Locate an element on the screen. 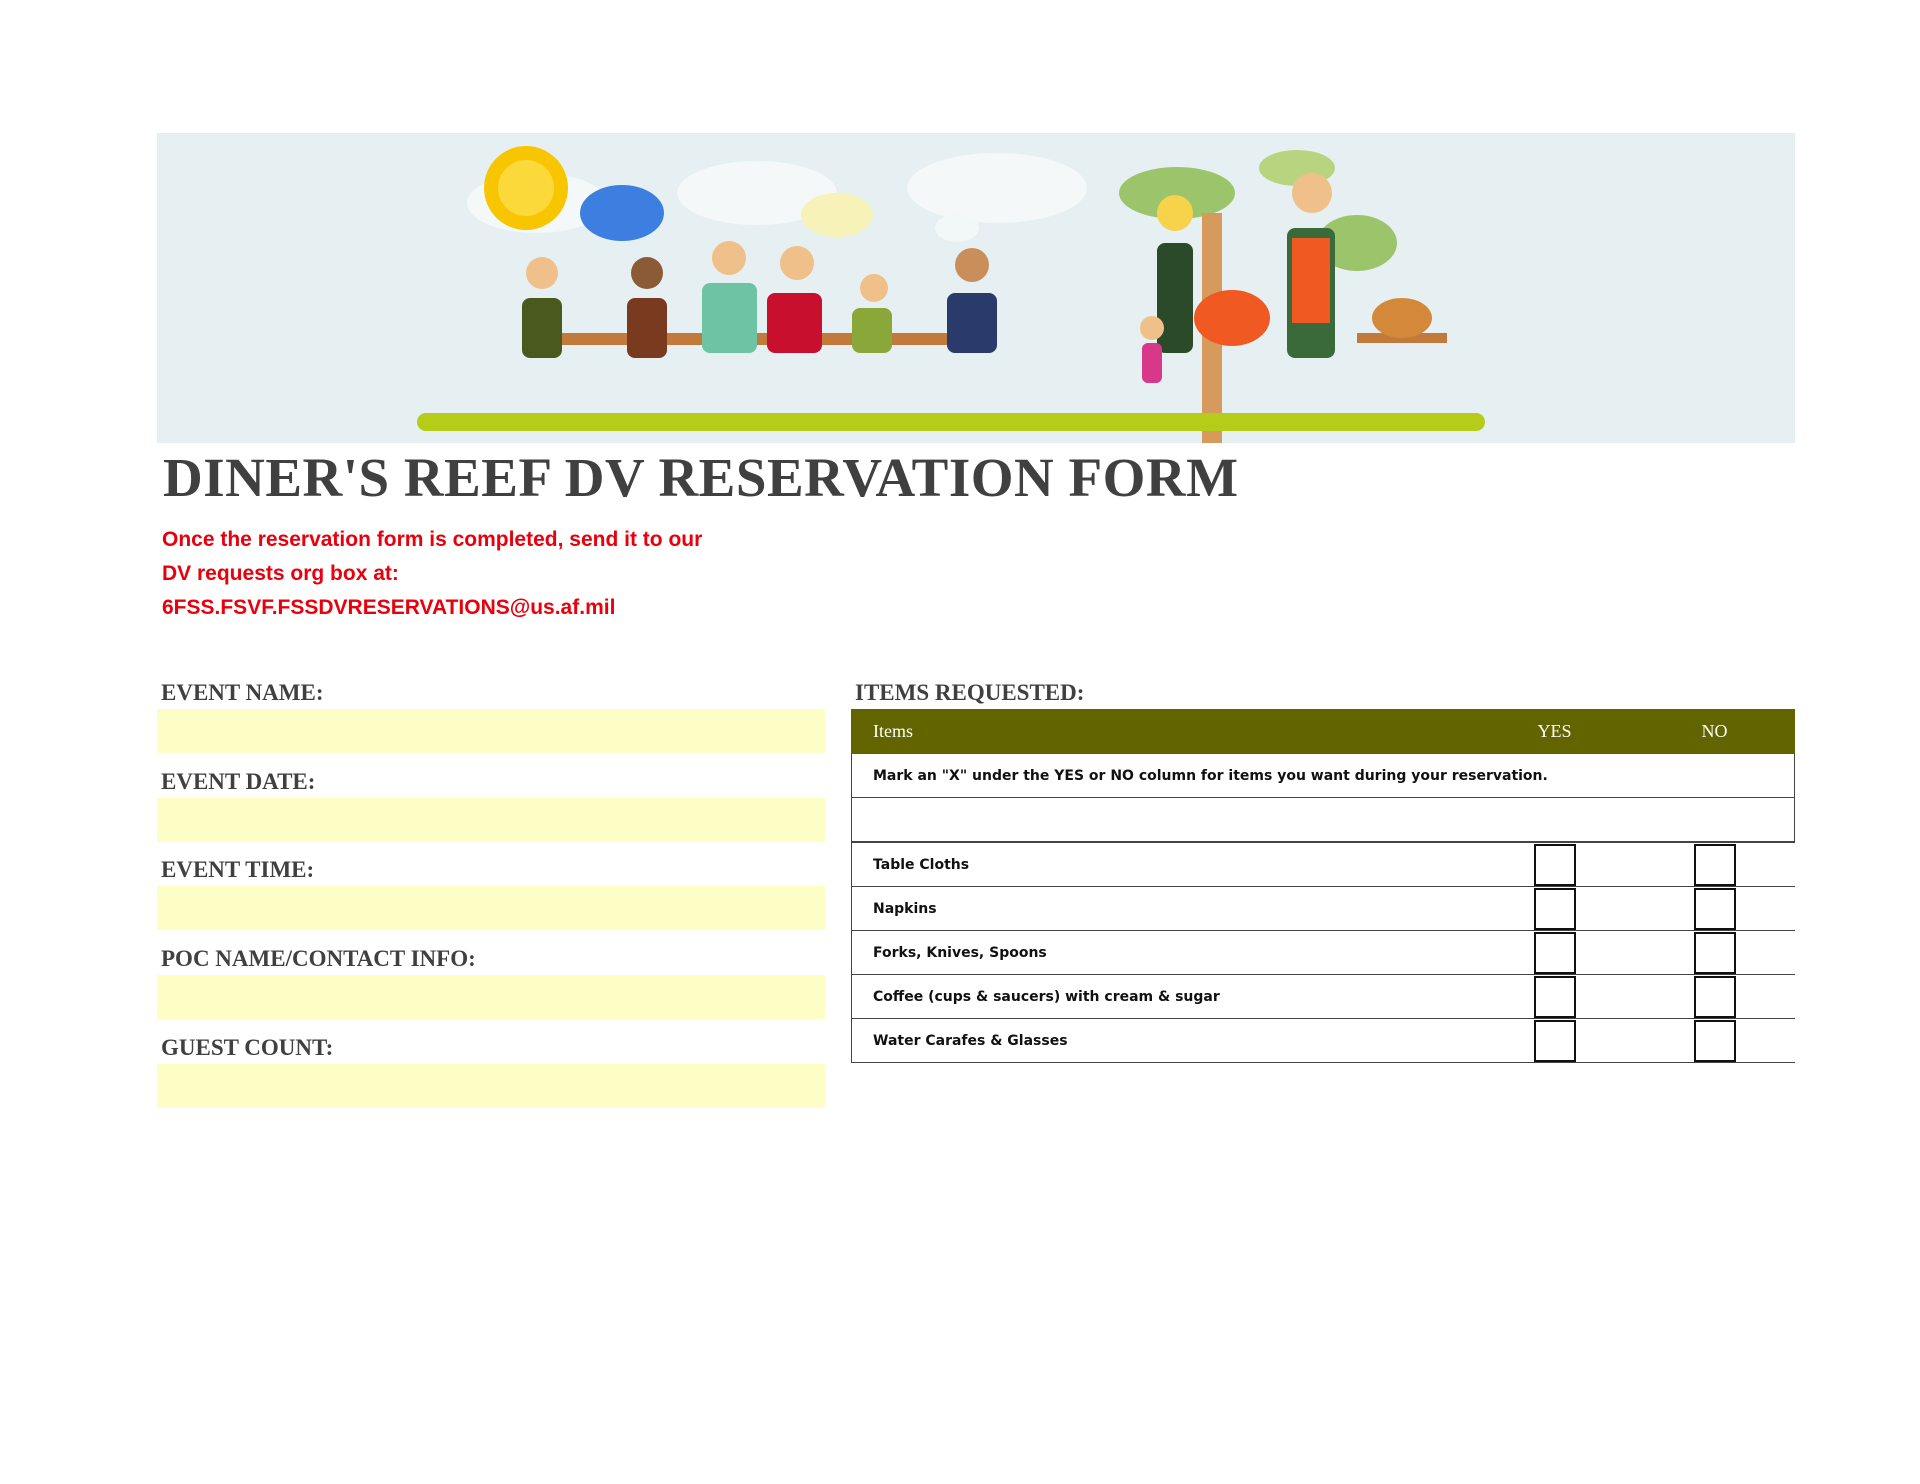 This screenshot has height=1484, width=1920. diners is located at coordinates (759, 299).